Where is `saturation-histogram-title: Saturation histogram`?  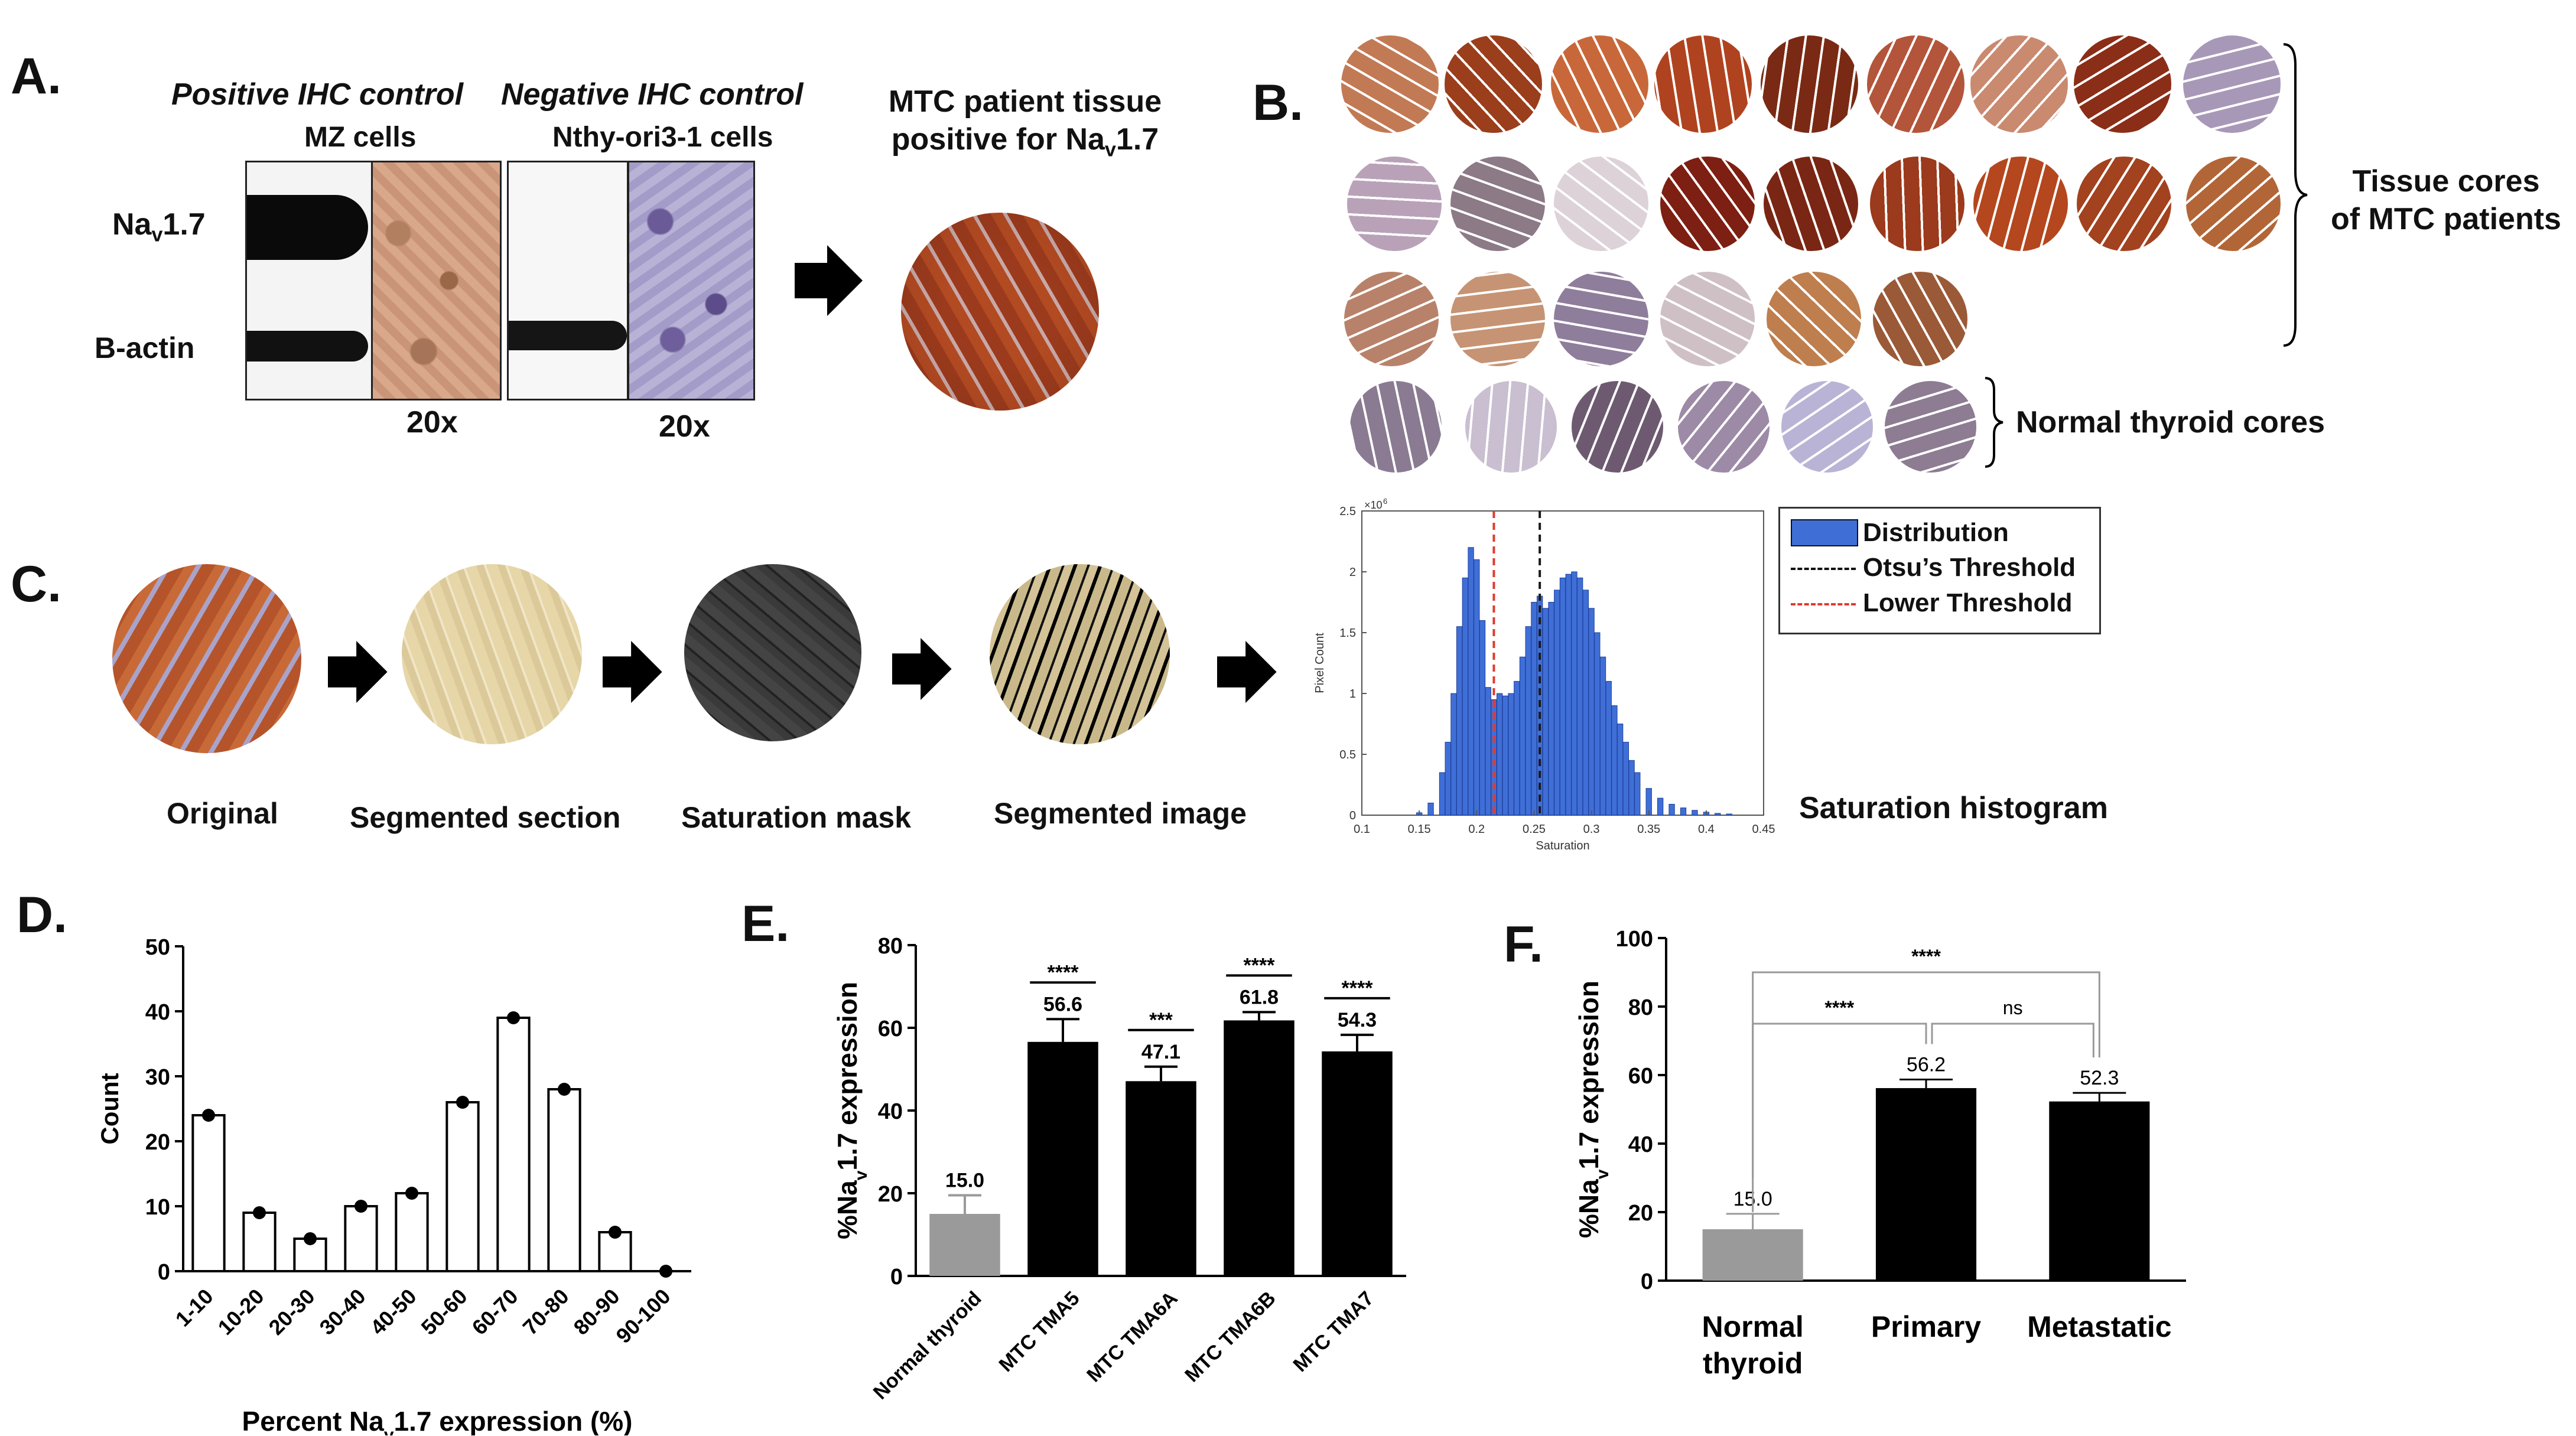
saturation-histogram-title: Saturation histogram is located at coordinates (1954, 808).